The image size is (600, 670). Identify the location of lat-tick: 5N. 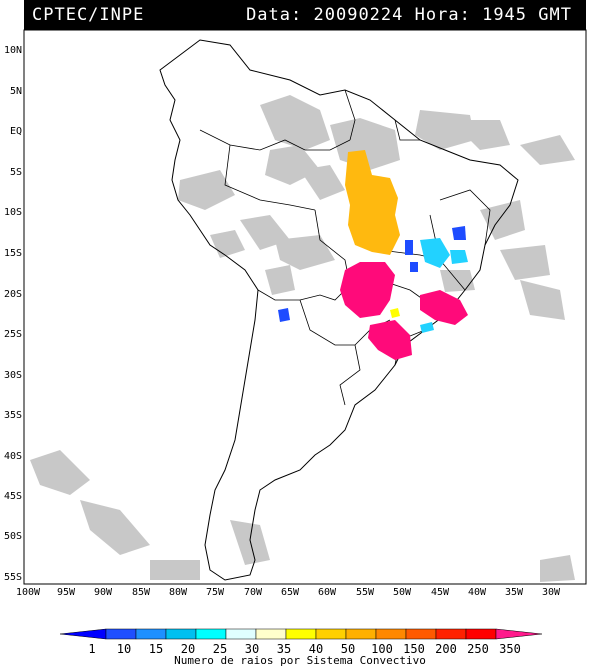
(15, 91).